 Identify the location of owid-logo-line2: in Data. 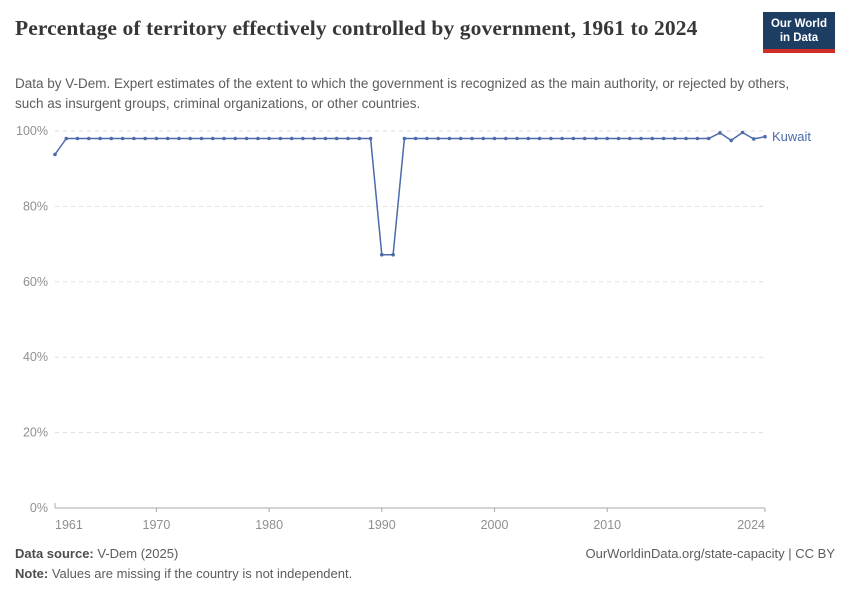
(799, 38).